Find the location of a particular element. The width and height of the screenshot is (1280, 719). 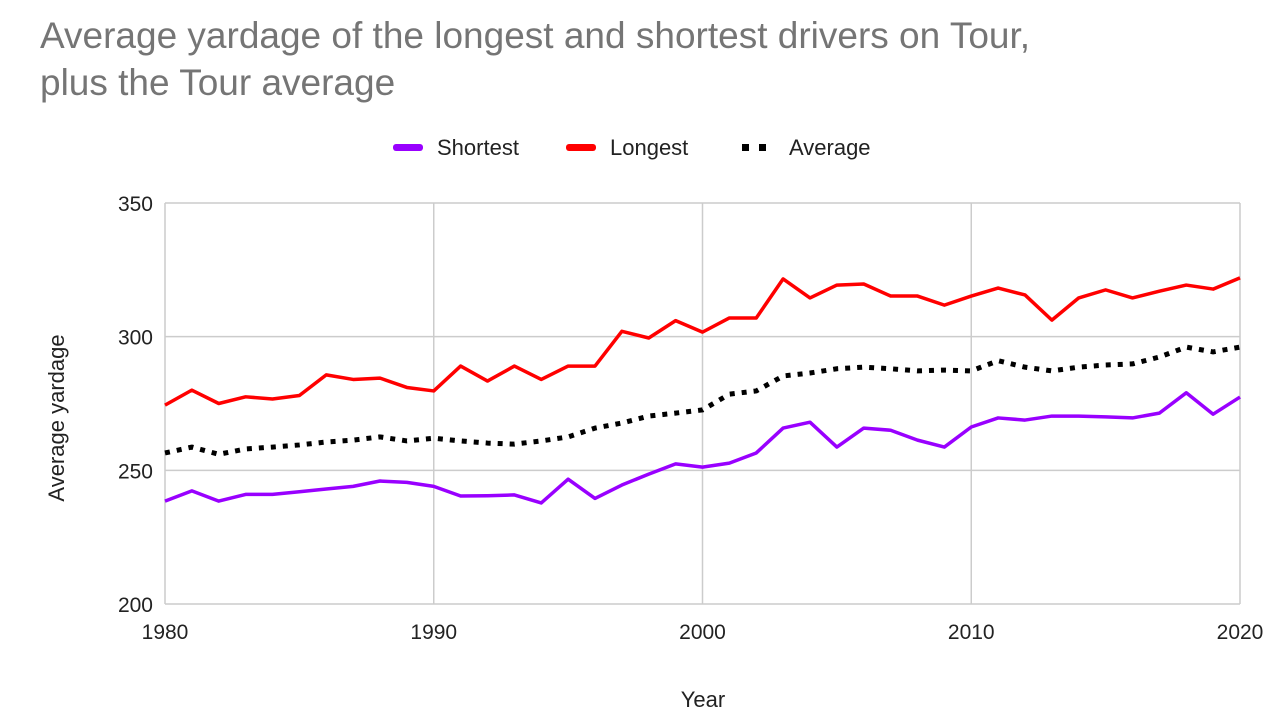

legend-label-longest: Longest is located at coordinates (649, 147).